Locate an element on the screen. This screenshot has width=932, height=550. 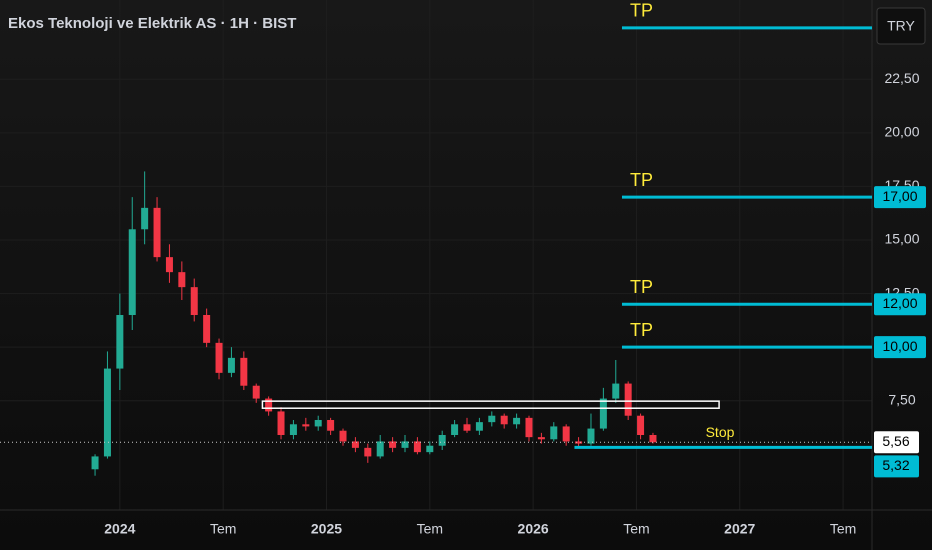
x-tick-label: 2026 is located at coordinates (533, 529).